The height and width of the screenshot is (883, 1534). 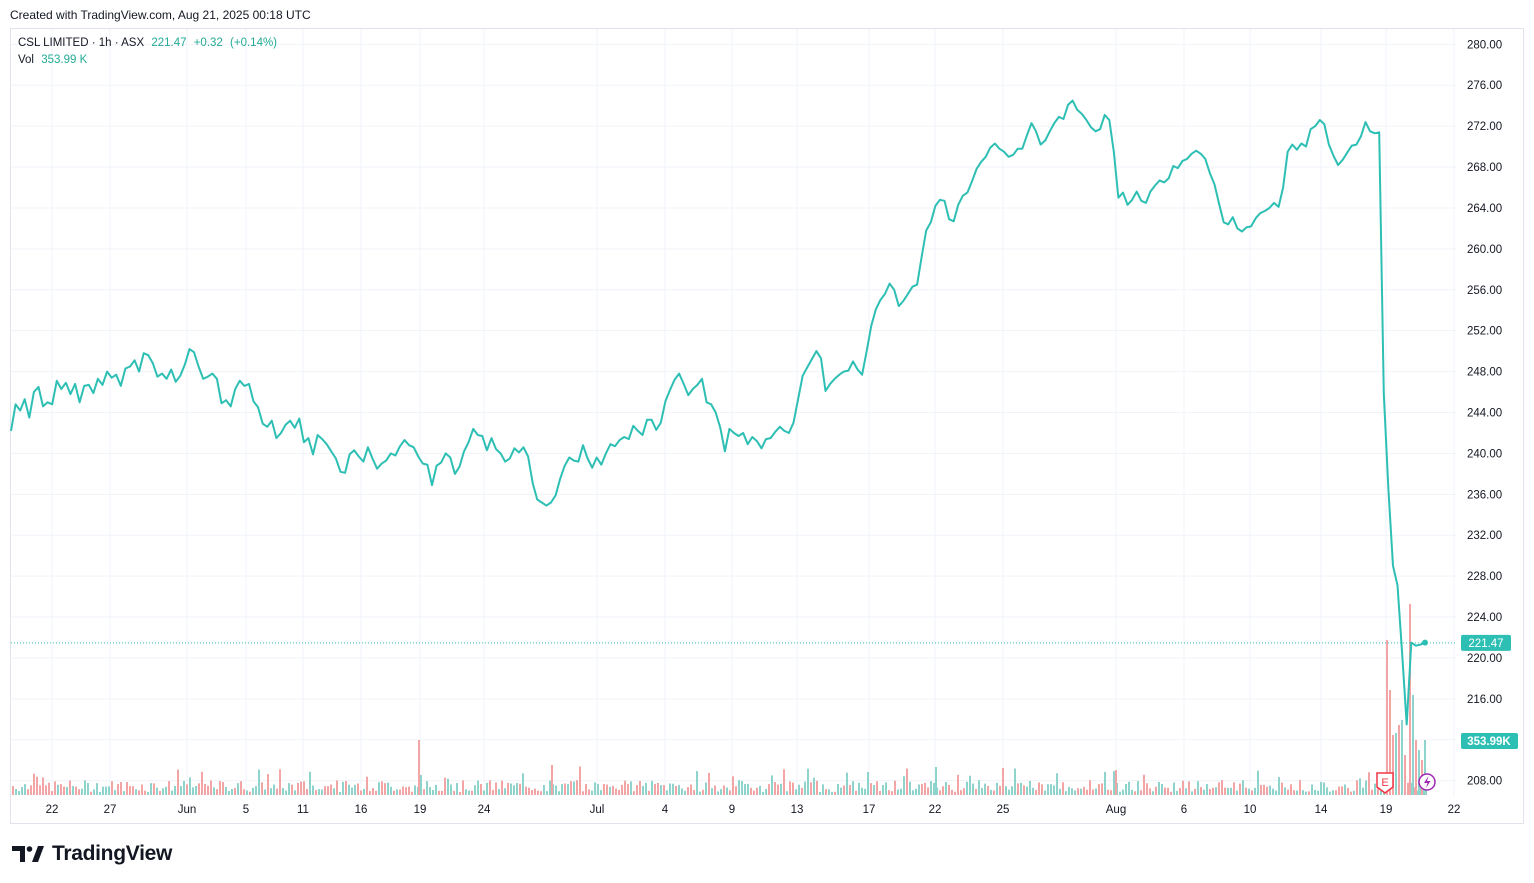 I want to click on x-tick-label: 11, so click(x=303, y=810).